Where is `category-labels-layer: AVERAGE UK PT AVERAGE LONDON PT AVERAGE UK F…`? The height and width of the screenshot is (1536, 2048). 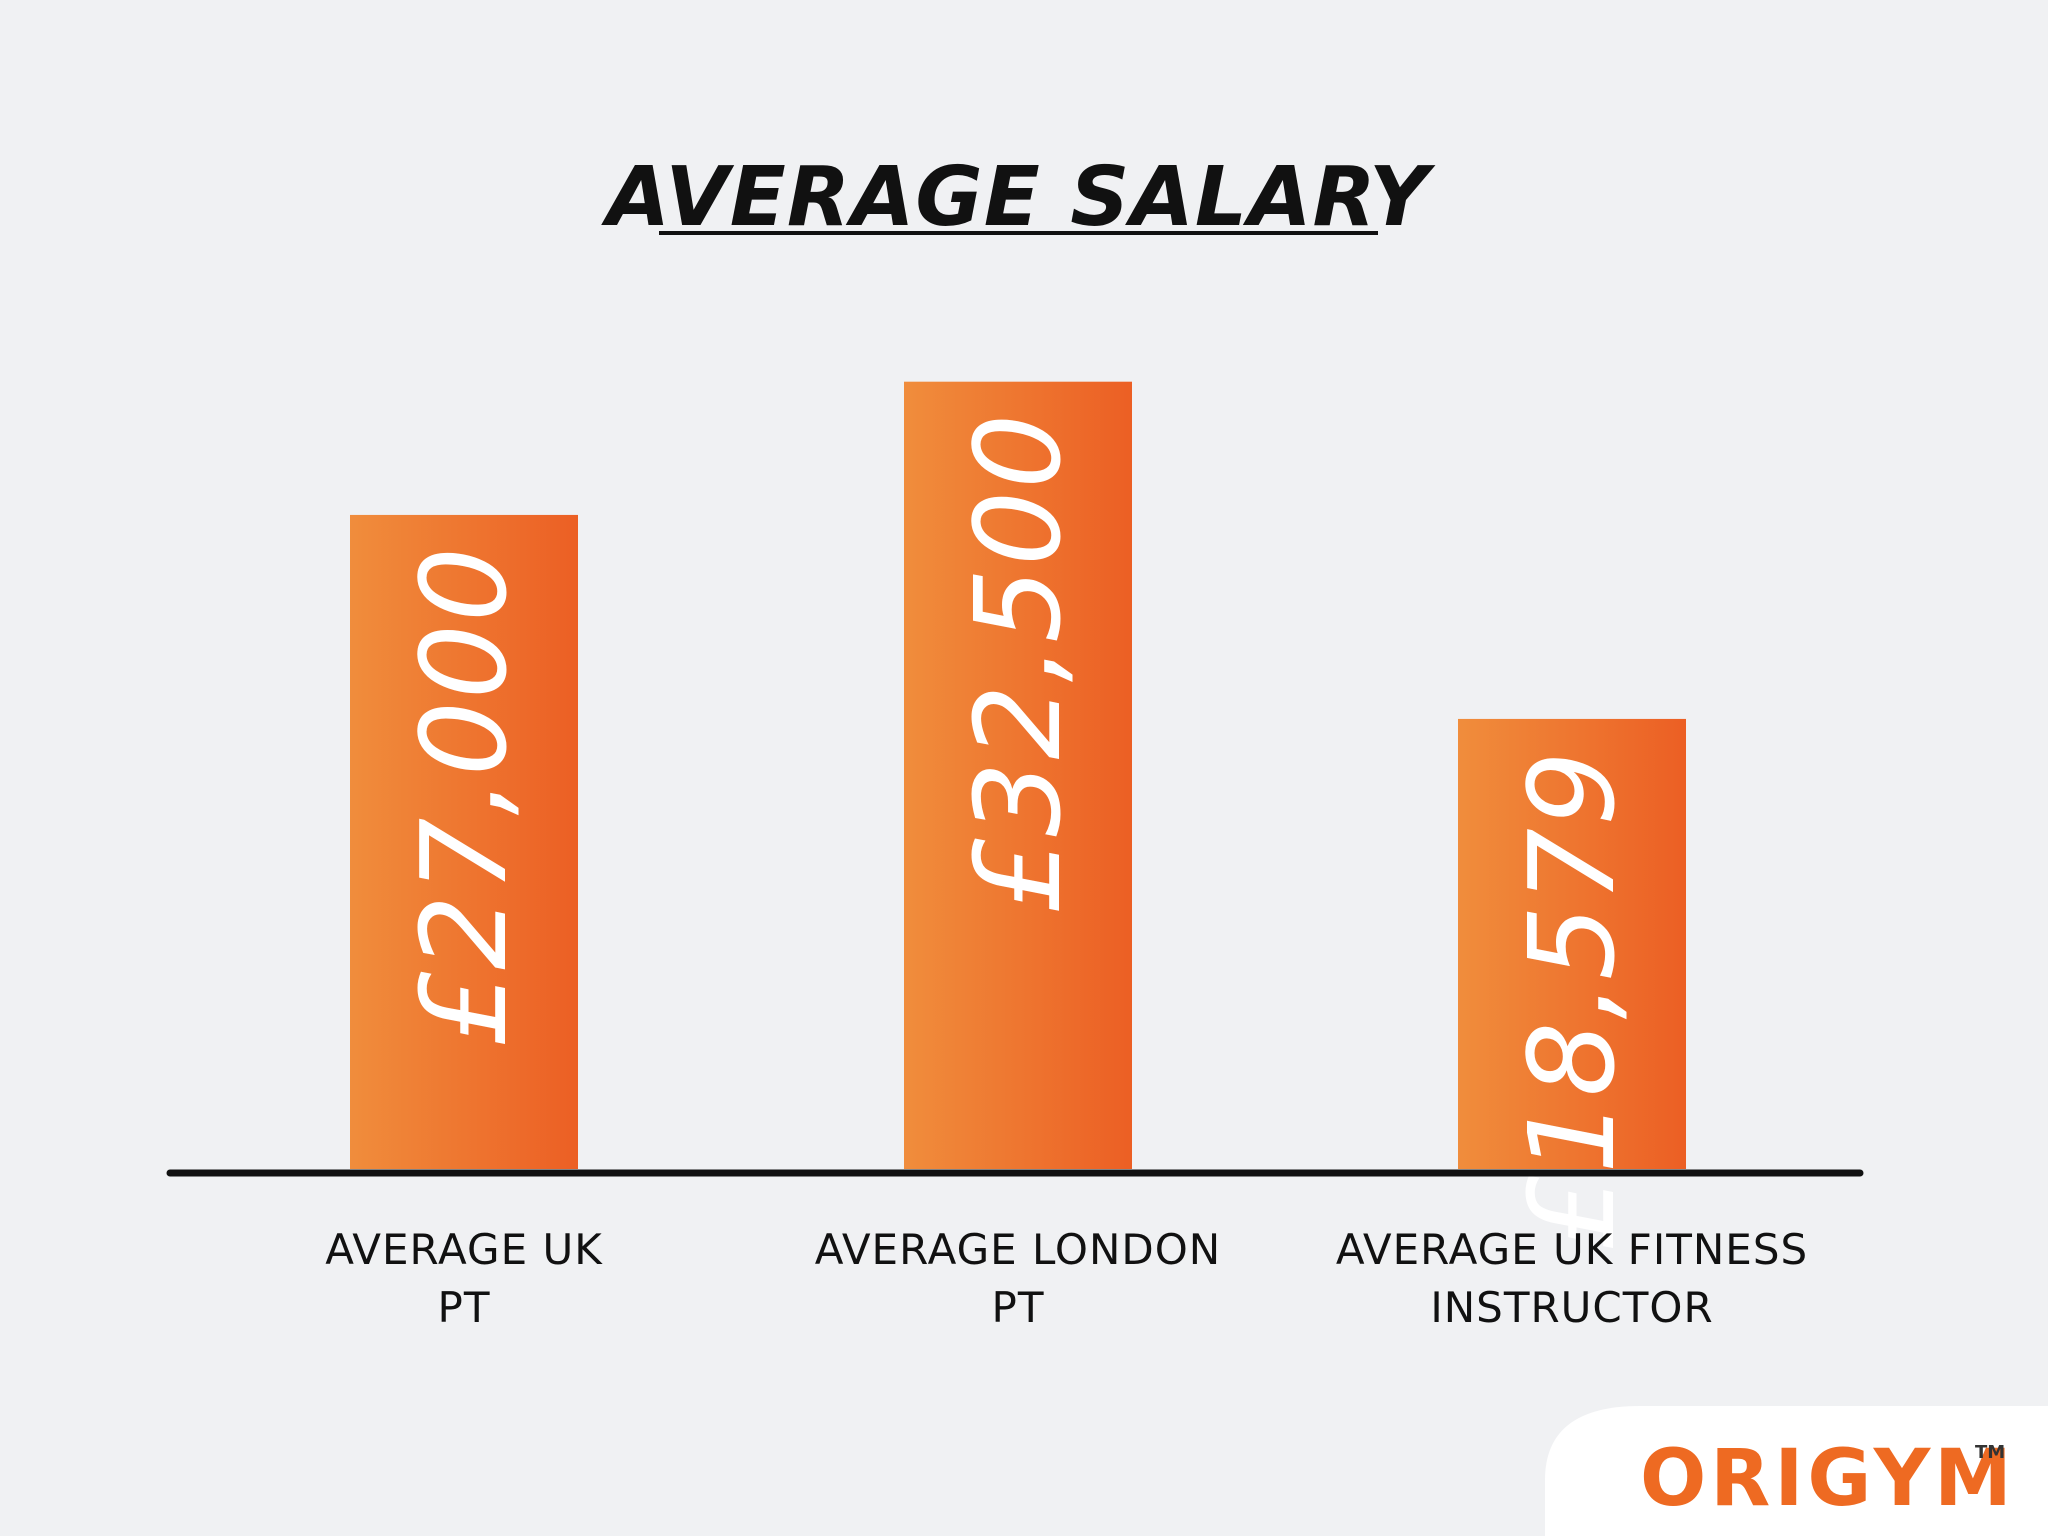 category-labels-layer: AVERAGE UK PT AVERAGE LONDON PT AVERAGE UK F… is located at coordinates (1066, 1278).